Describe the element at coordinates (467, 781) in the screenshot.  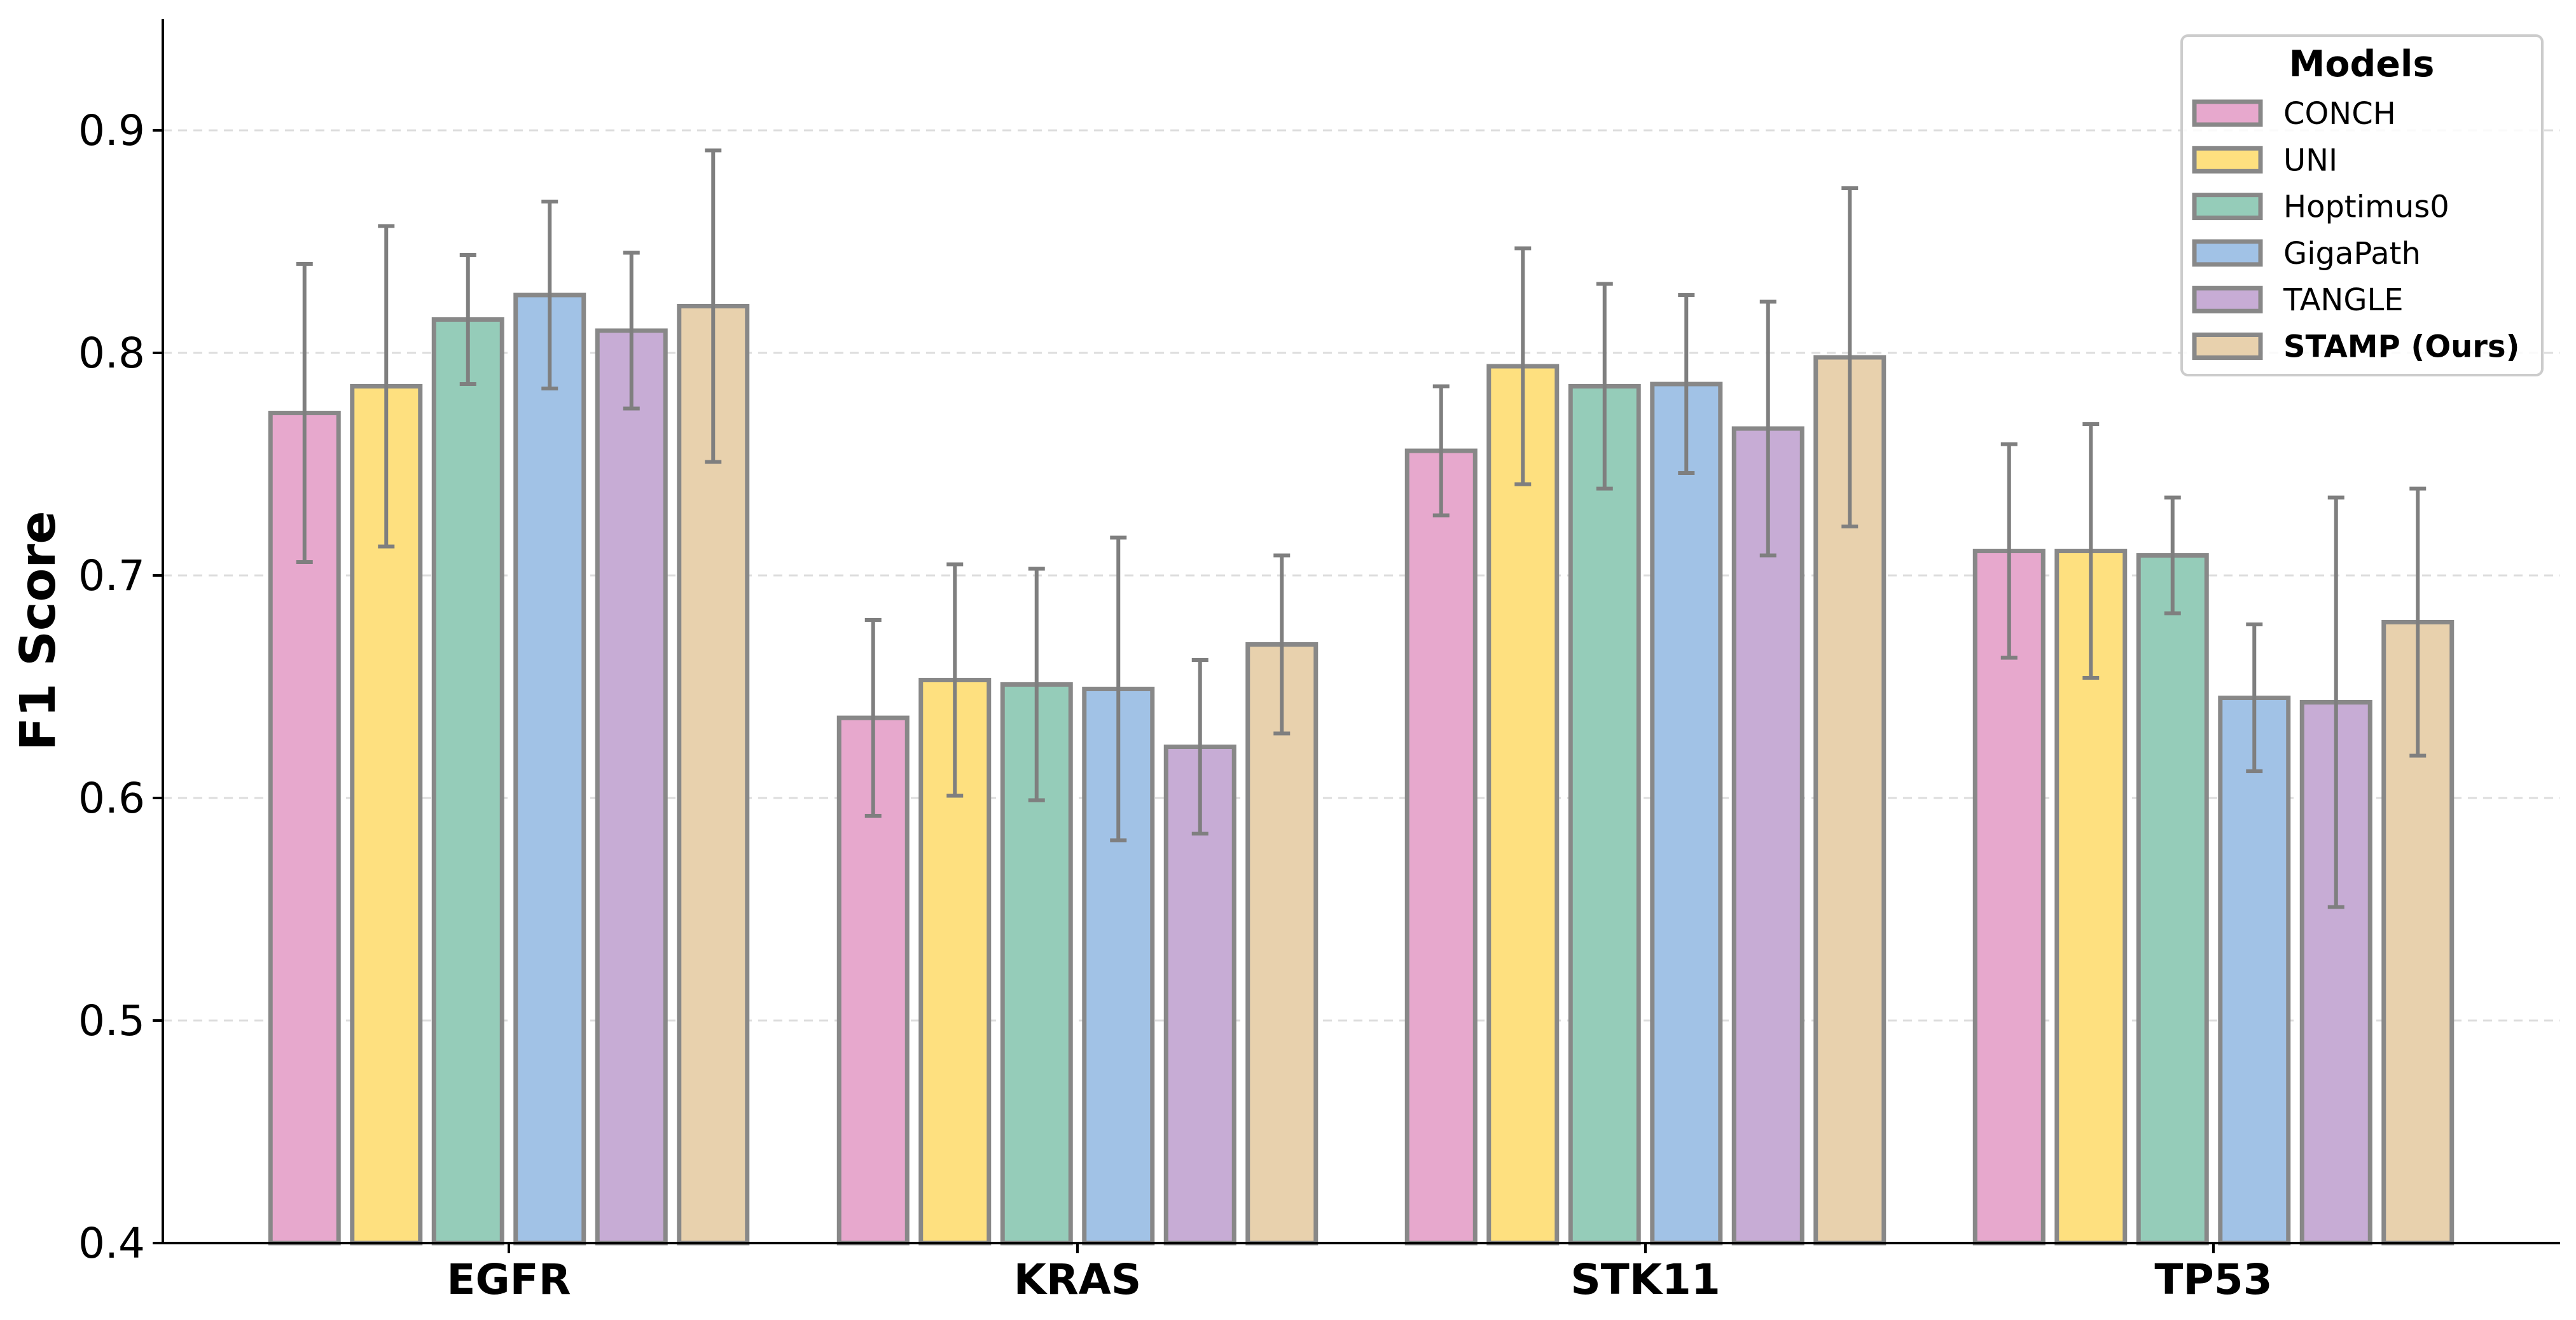
I see `bar-egfr-hoptimus0` at that location.